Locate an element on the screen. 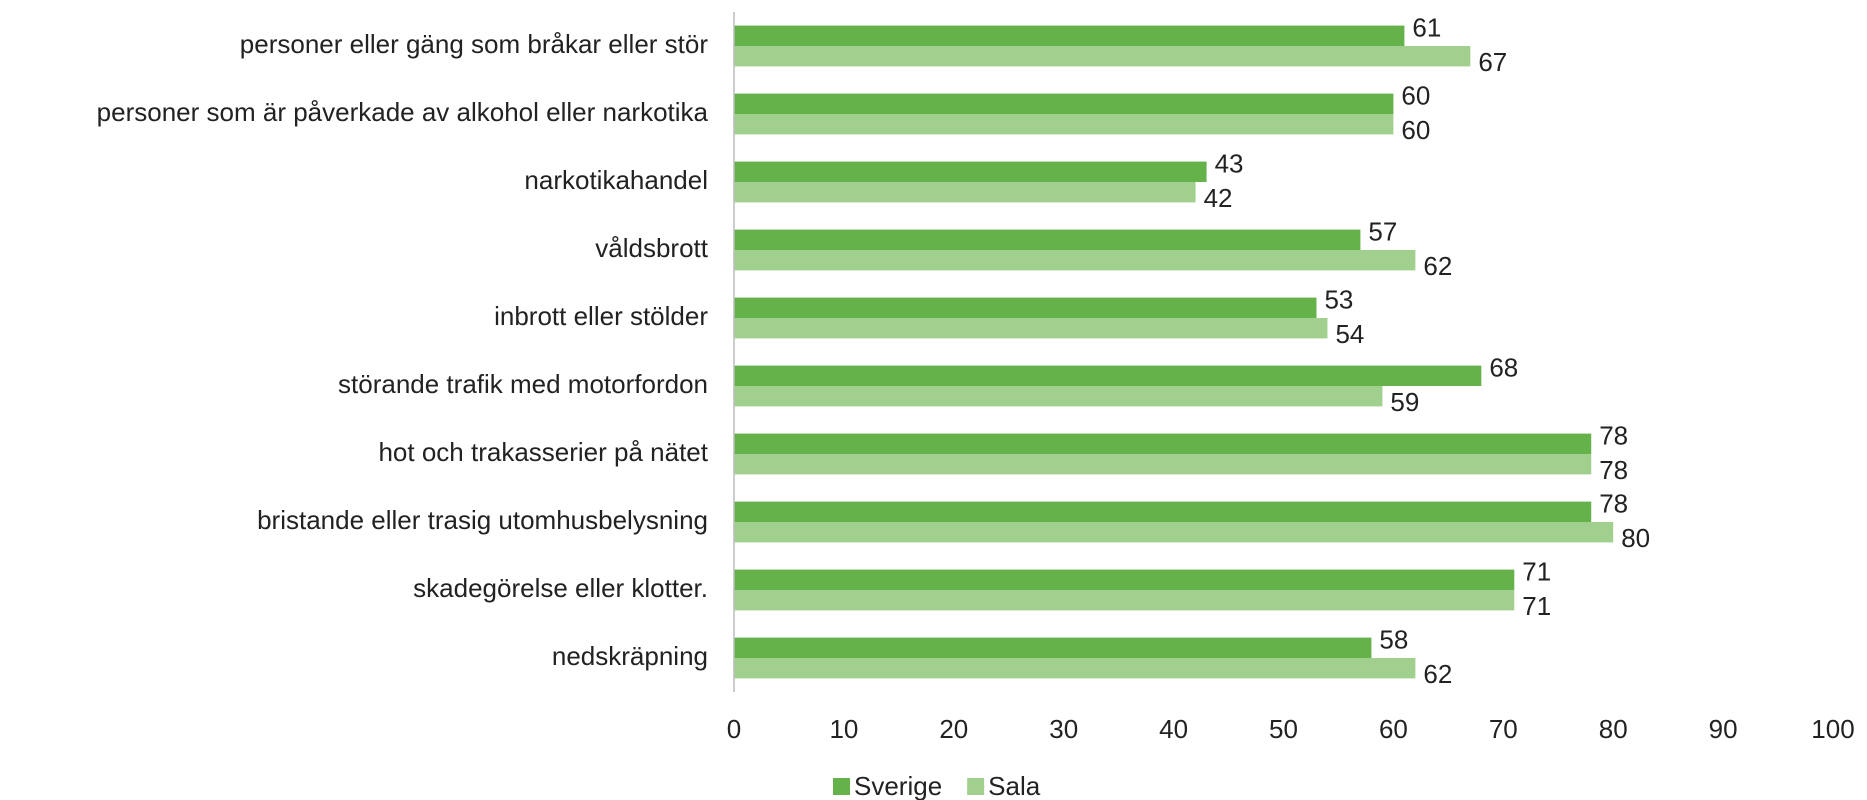 This screenshot has height=800, width=1867. x-tick-label: 50 is located at coordinates (1283, 729).